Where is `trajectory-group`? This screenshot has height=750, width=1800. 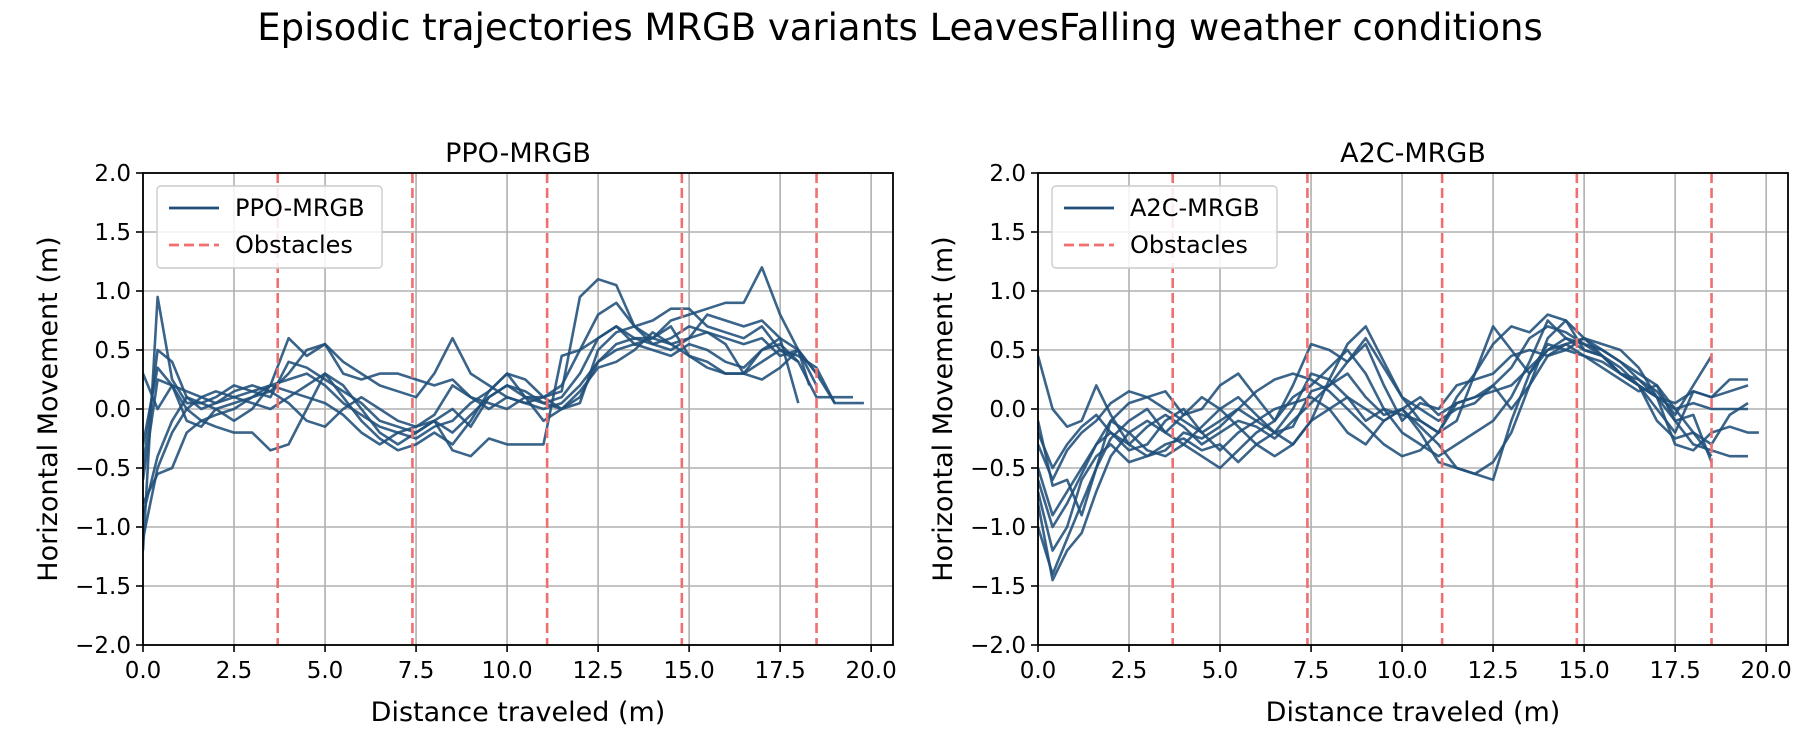 trajectory-group is located at coordinates (1398, 447).